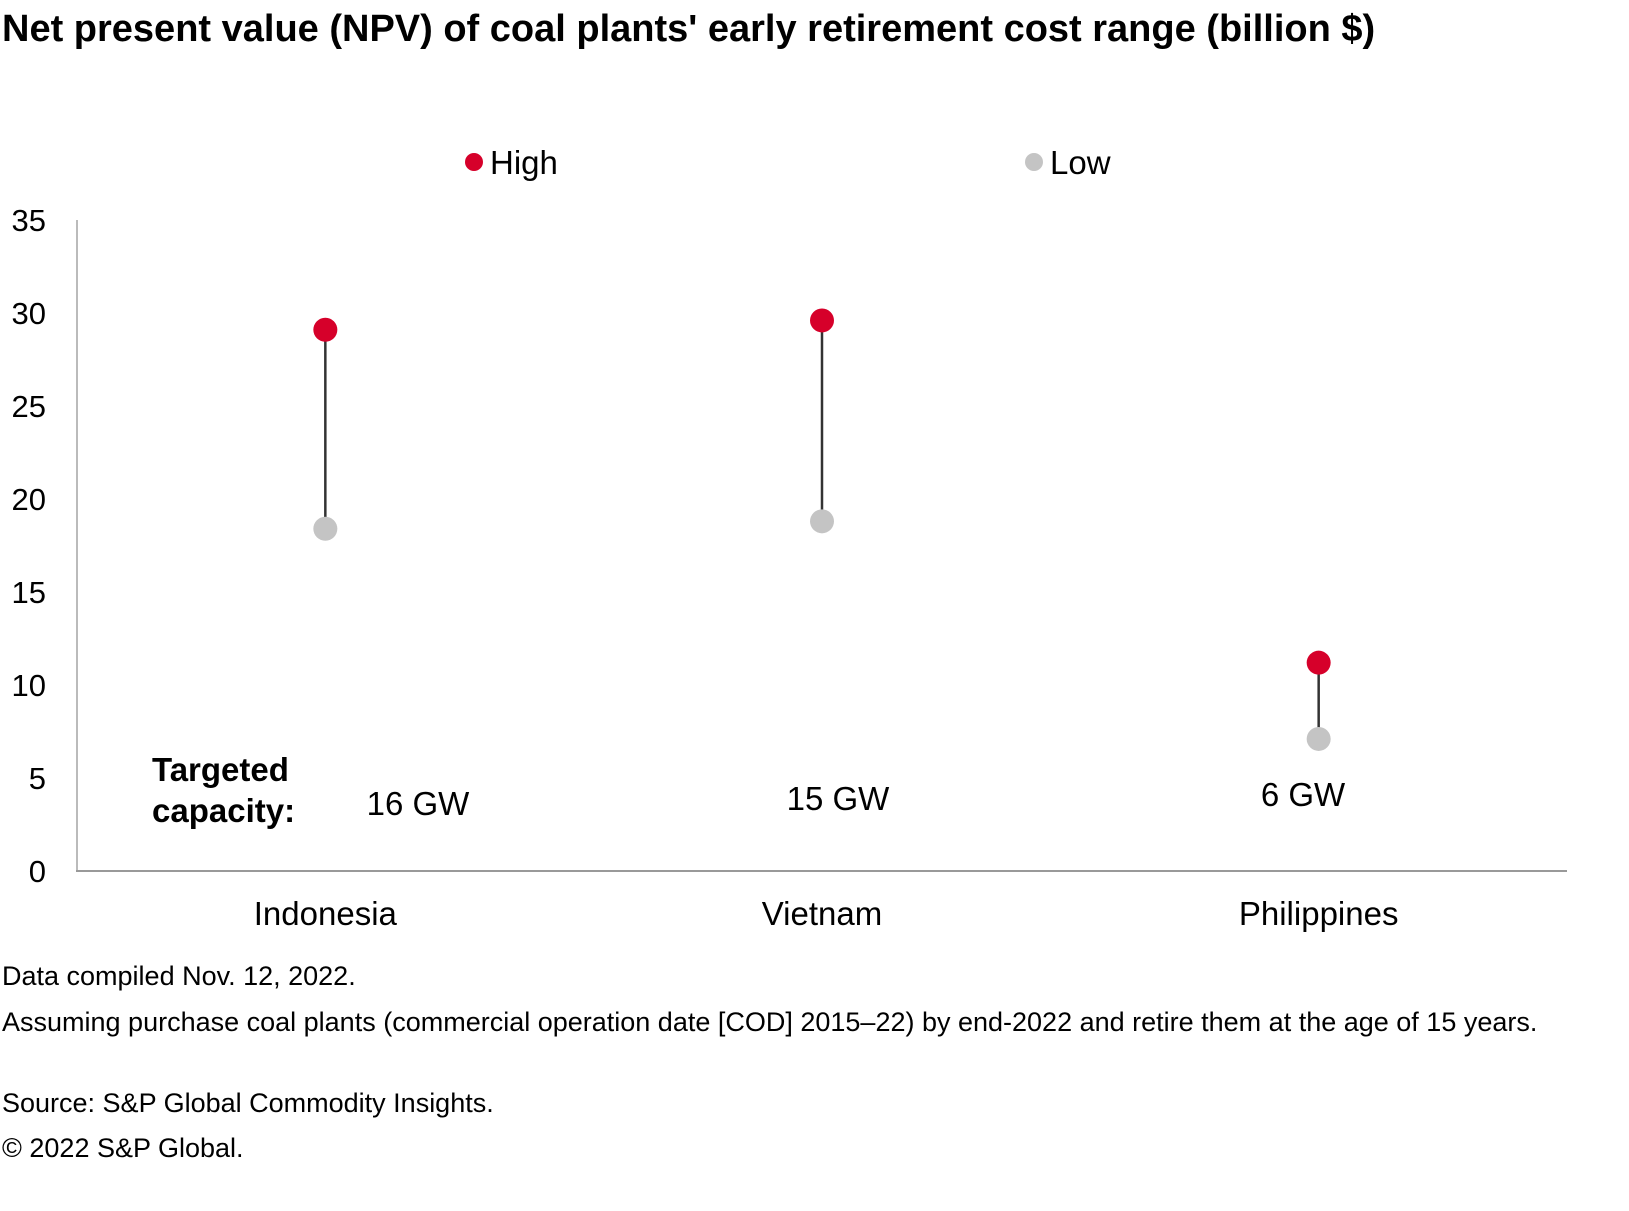 The height and width of the screenshot is (1211, 1629). Describe the element at coordinates (1303, 794) in the screenshot. I see `capacity-label: 6 GW` at that location.